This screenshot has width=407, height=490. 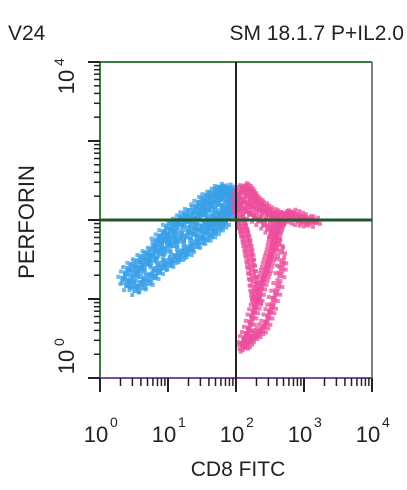 What do you see at coordinates (182, 422) in the screenshot?
I see `x-tick-label-exp: 1` at bounding box center [182, 422].